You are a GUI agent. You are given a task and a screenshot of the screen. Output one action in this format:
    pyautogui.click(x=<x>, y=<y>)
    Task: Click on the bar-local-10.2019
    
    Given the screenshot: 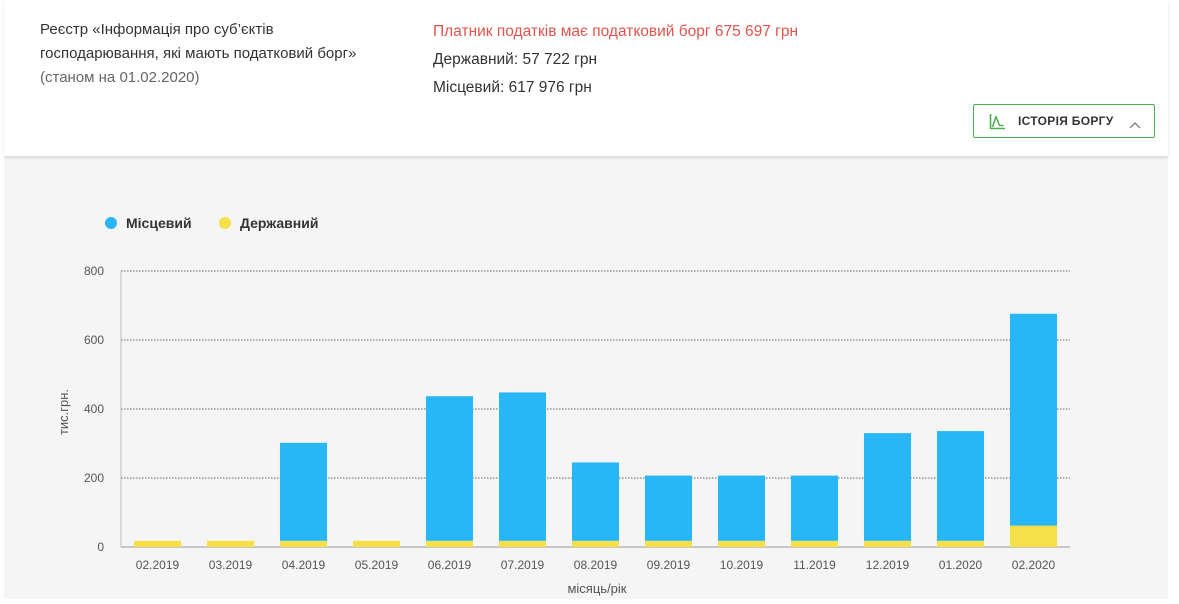 What is the action you would take?
    pyautogui.click(x=741, y=508)
    